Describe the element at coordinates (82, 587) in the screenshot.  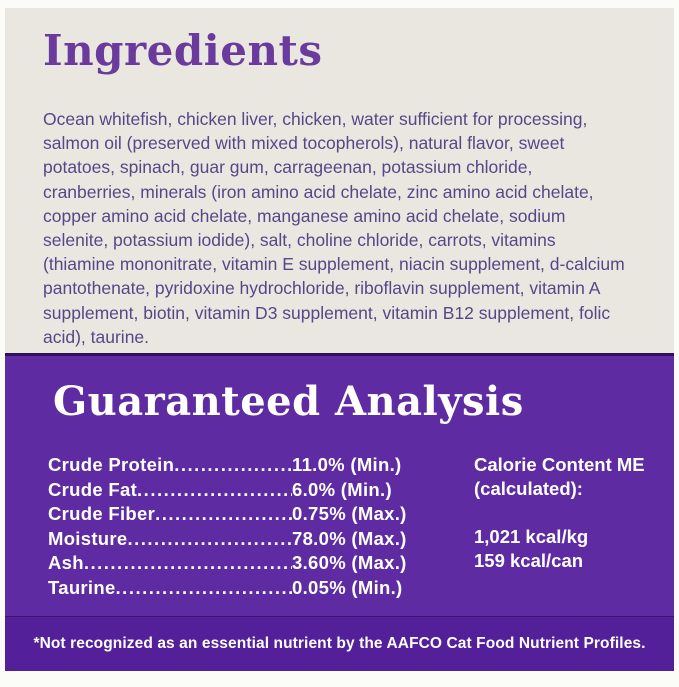
I see `nutrient-name: Taurine` at that location.